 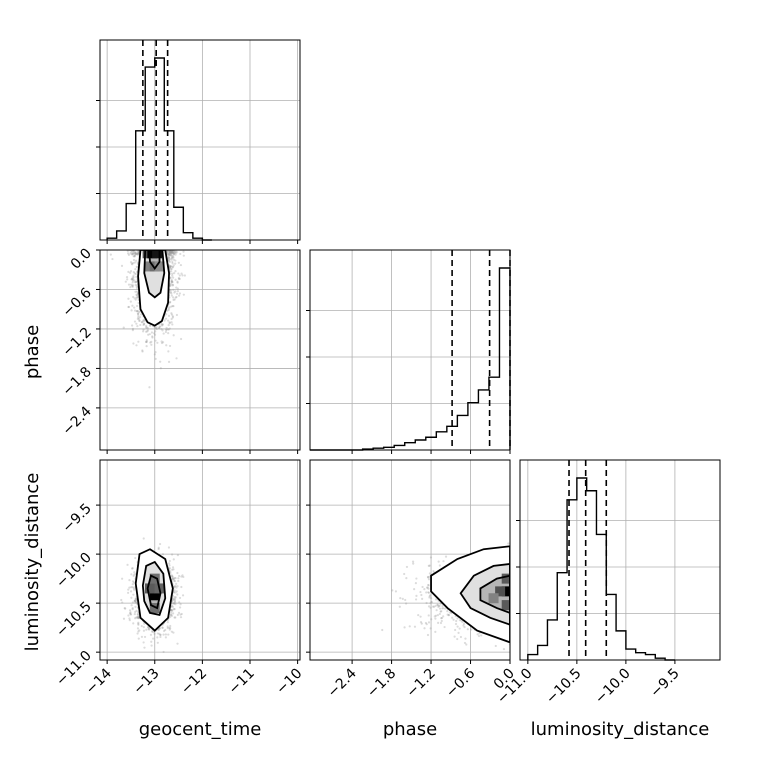 I want to click on x-tick-label: −14, so click(x=99, y=681).